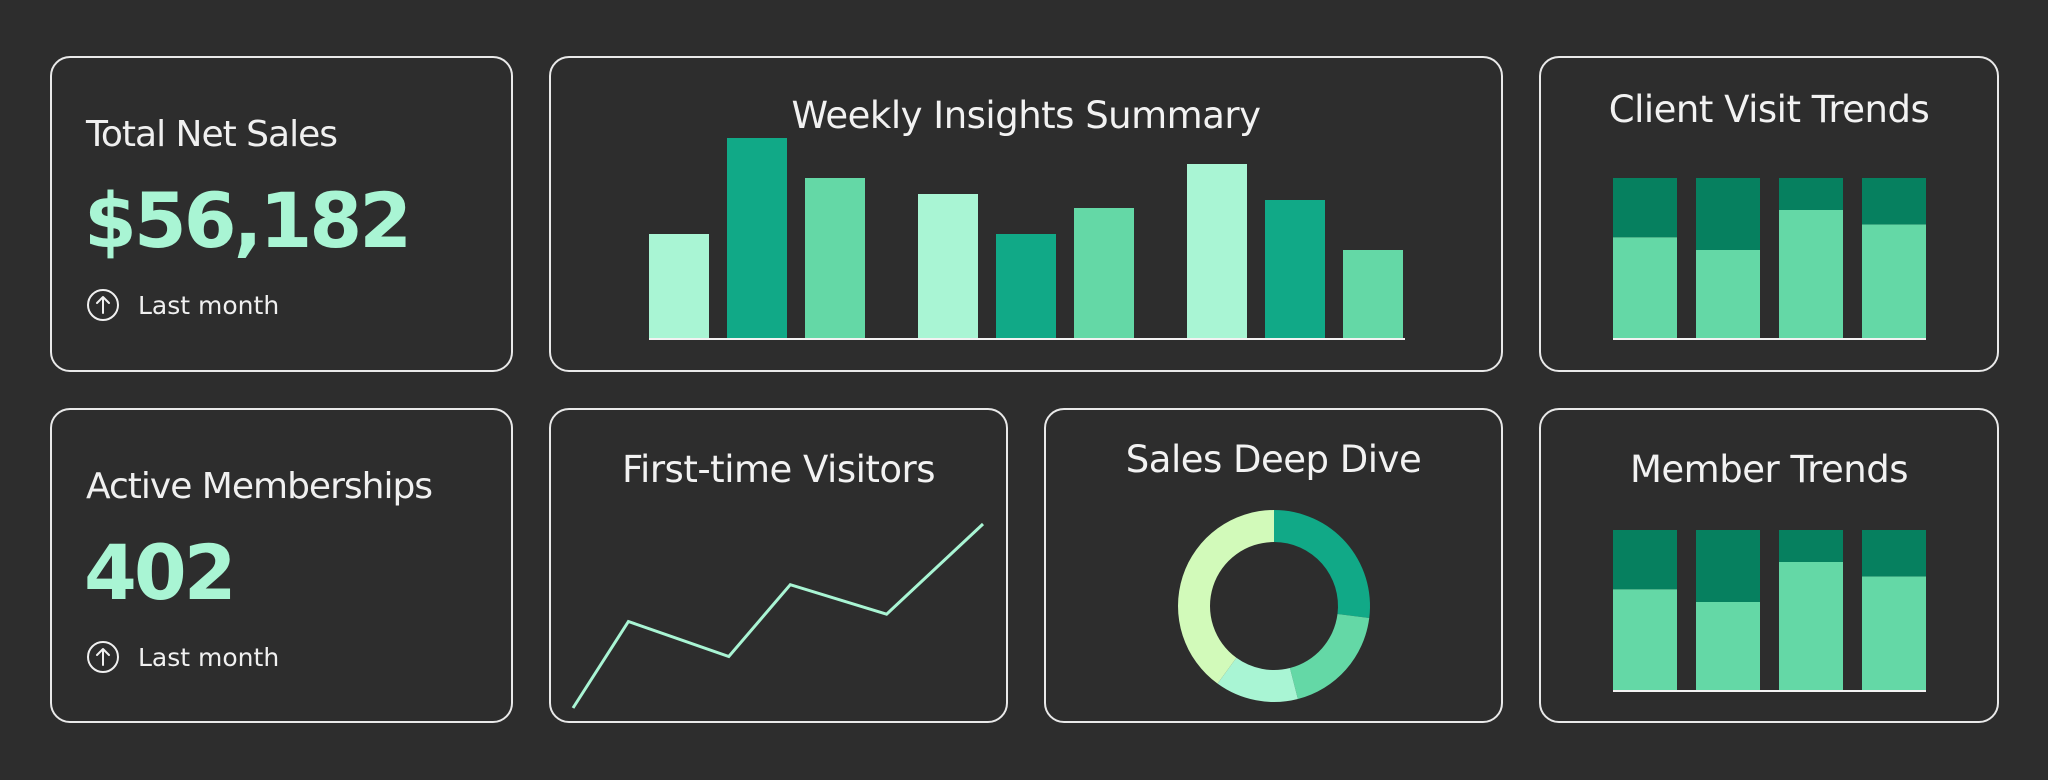 Image resolution: width=2048 pixels, height=780 pixels. Describe the element at coordinates (778, 469) in the screenshot. I see `chart-title: First-time Visitors` at that location.